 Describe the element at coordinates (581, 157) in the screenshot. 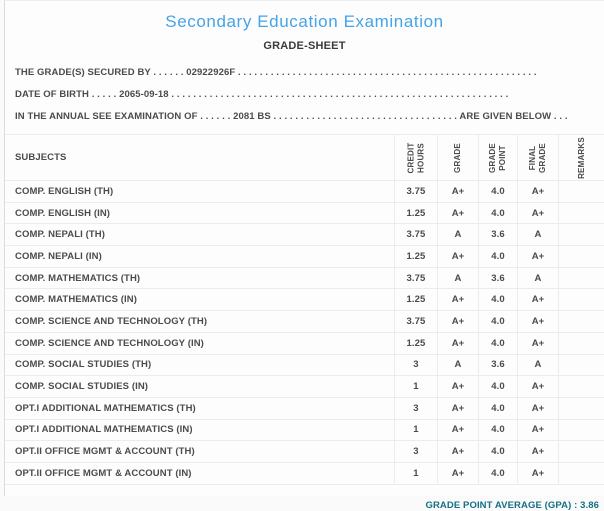

I see `remarks-header-label: REMARKS` at that location.